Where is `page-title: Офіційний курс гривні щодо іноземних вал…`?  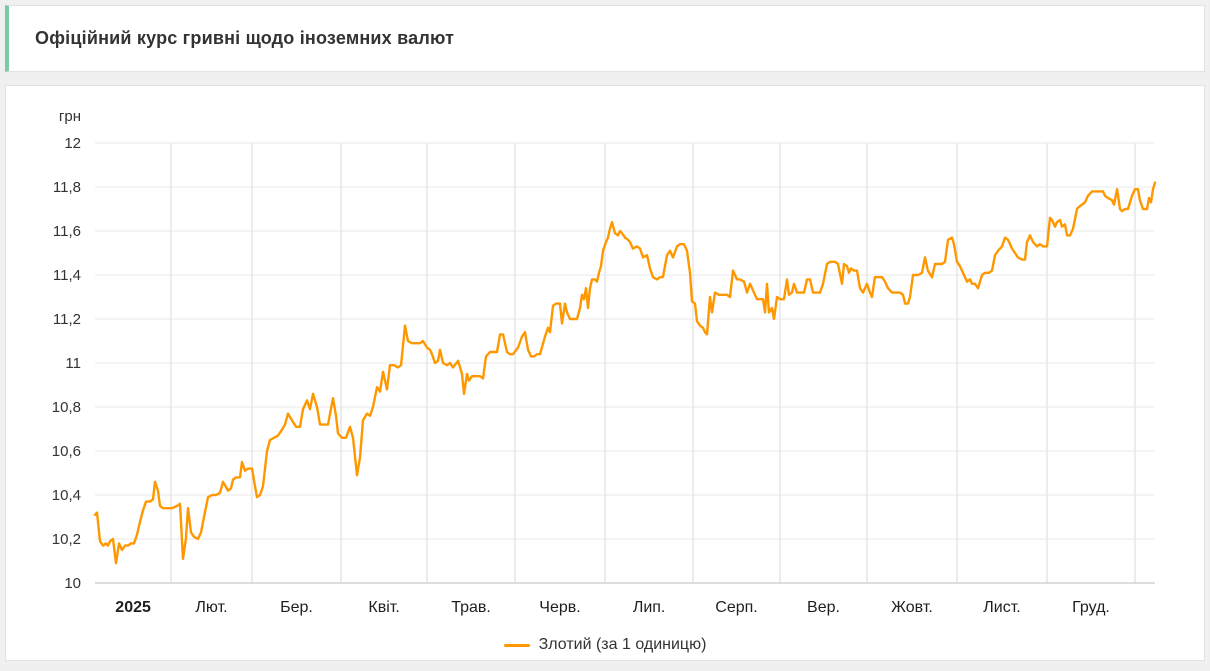 page-title: Офіційний курс гривні щодо іноземних вал… is located at coordinates (245, 38).